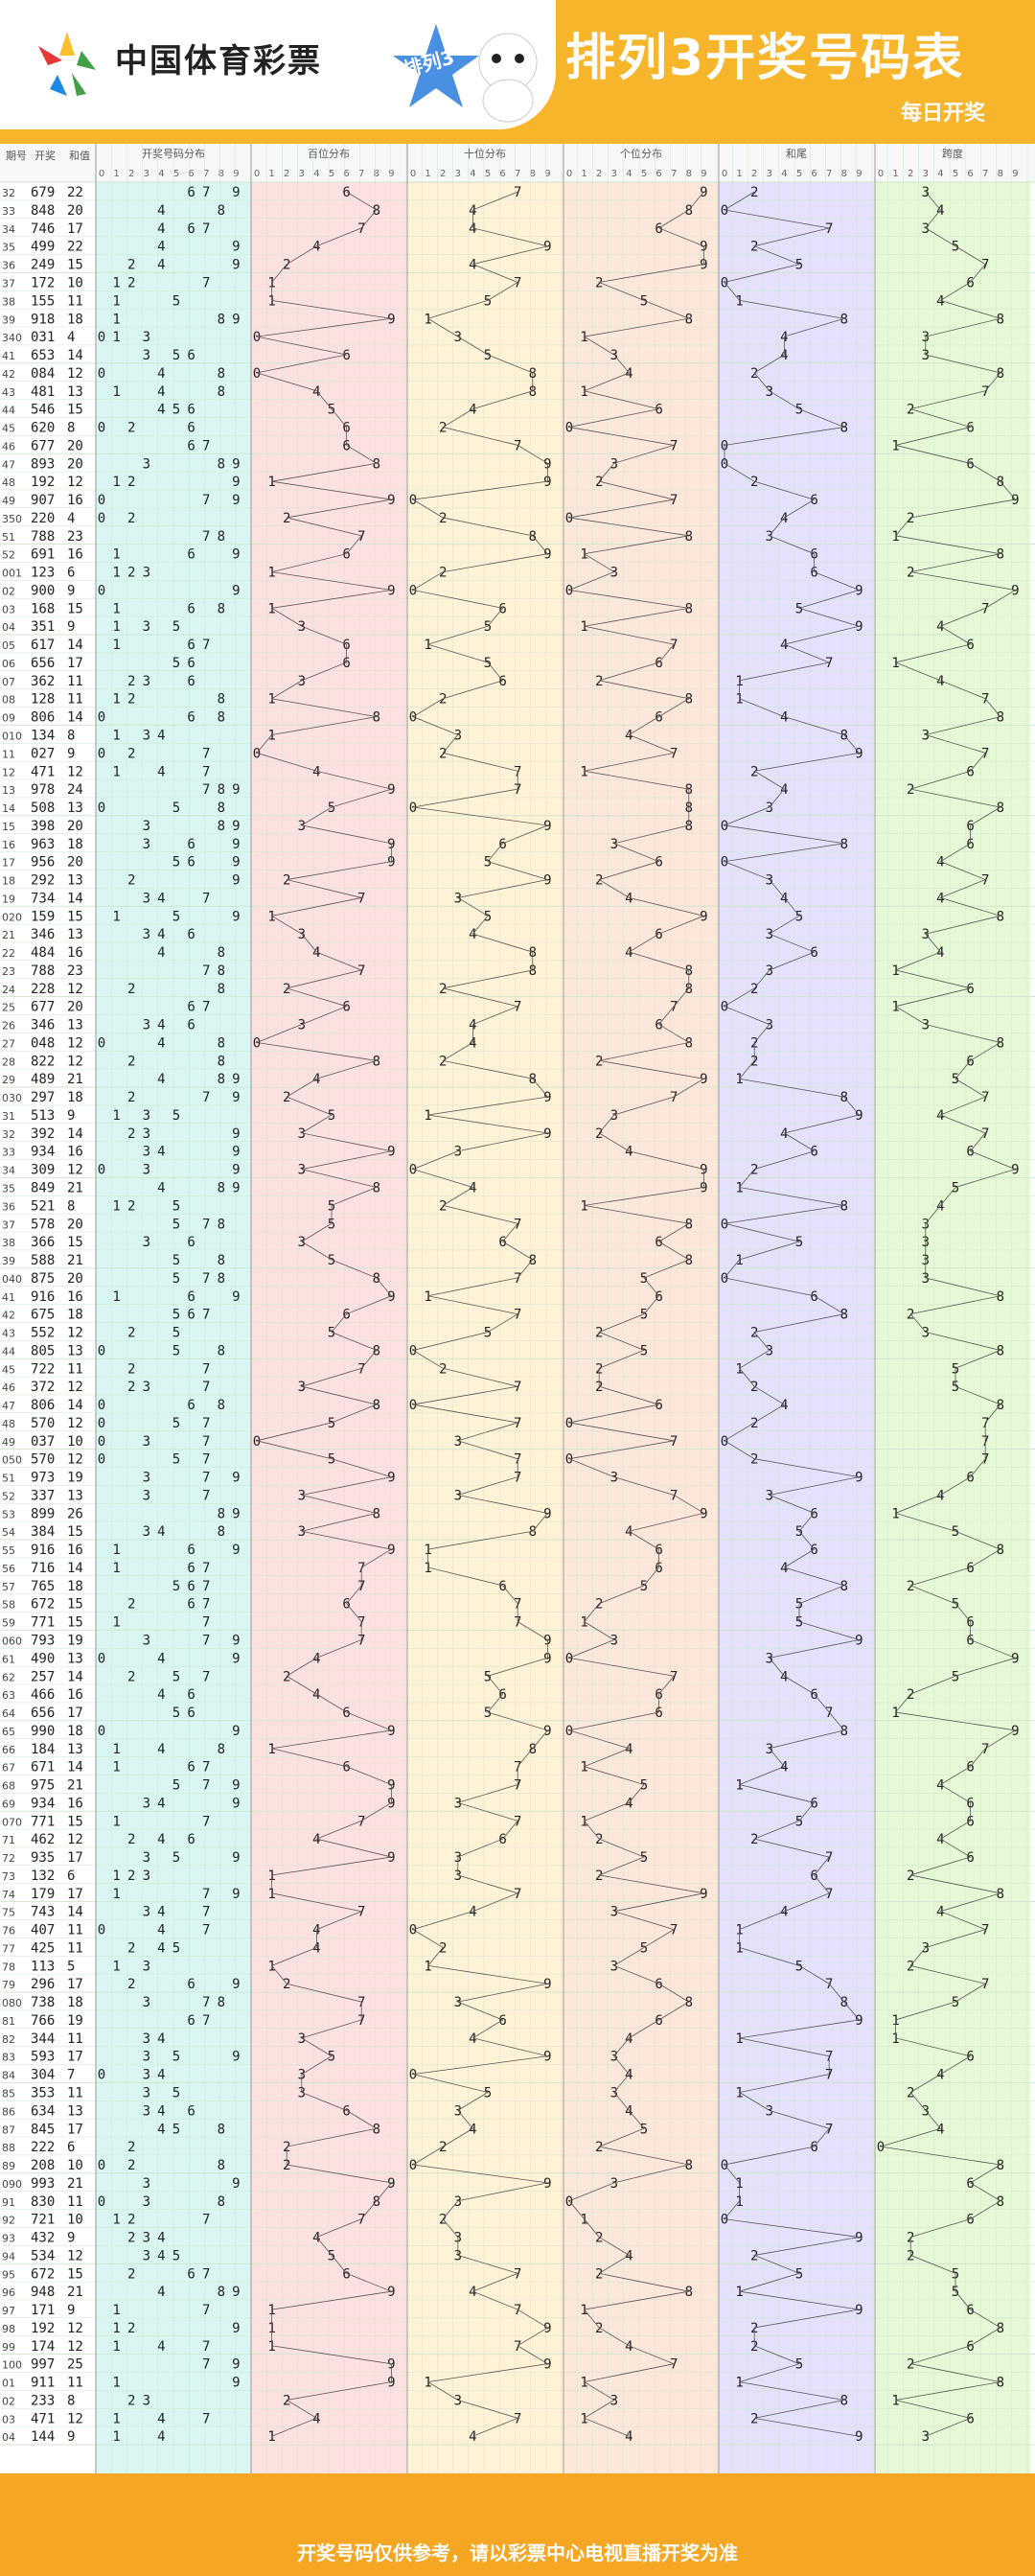 The width and height of the screenshot is (1035, 2576). I want to click on table-row: 44 546 15 54 6 5 4 6 5 2, so click(458, 411).